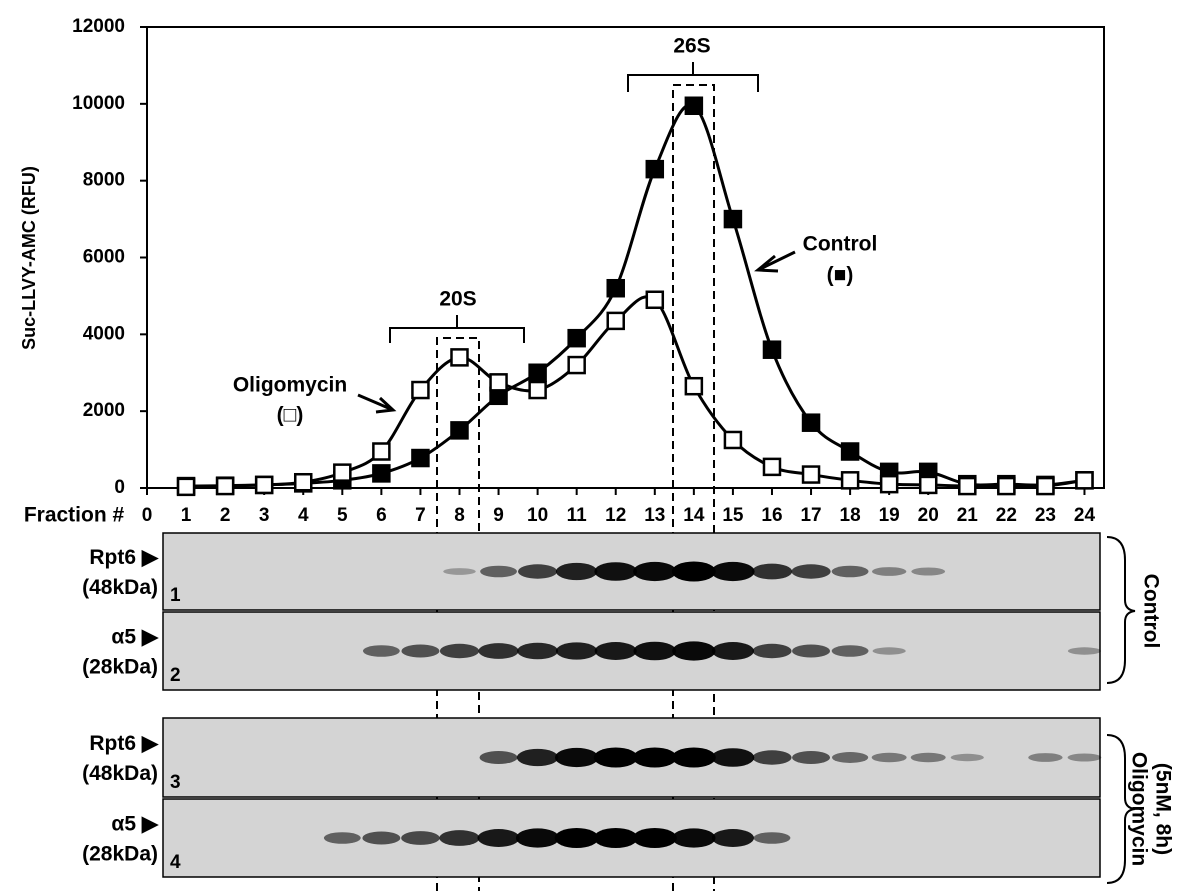 This screenshot has width=1178, height=891. Describe the element at coordinates (733, 515) in the screenshot. I see `x-tick-label: 15` at that location.